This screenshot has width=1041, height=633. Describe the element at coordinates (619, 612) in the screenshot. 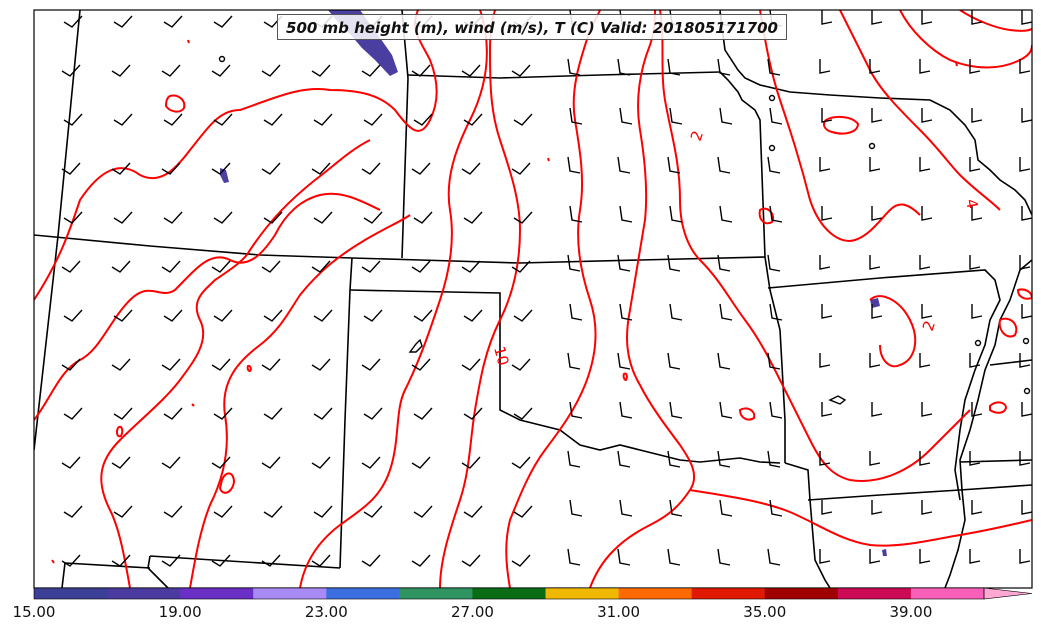

I see `colorbar-tick-label: 31.00` at that location.